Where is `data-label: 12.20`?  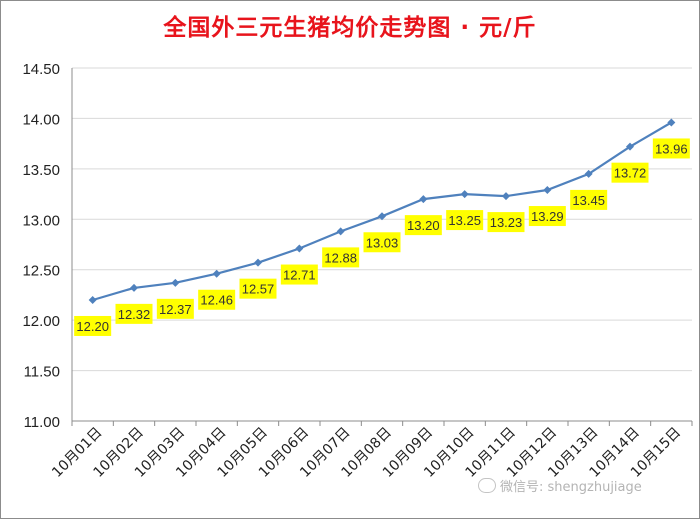 data-label: 12.20 is located at coordinates (92, 326).